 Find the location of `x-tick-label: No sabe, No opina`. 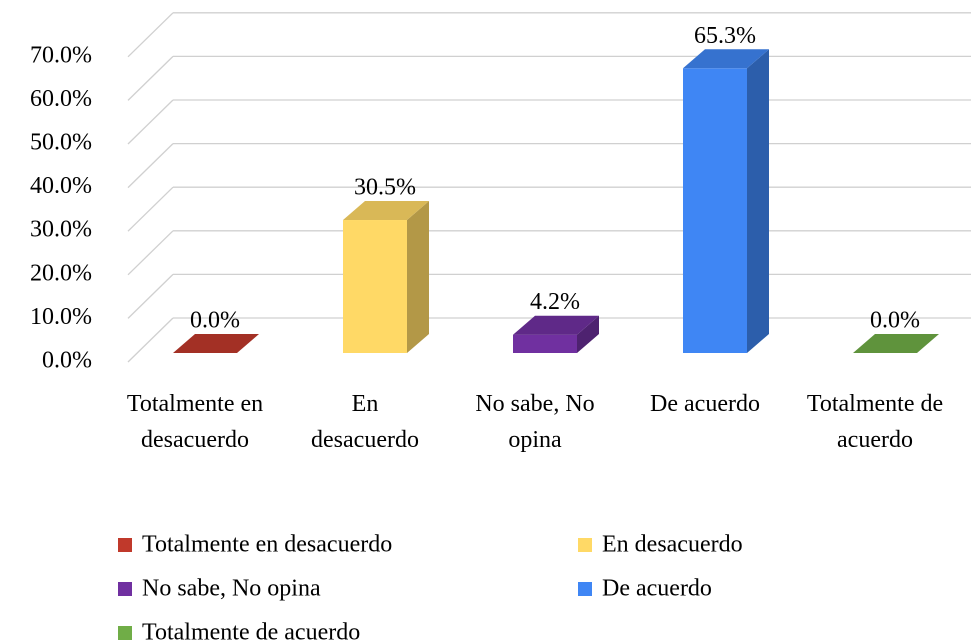

x-tick-label: No sabe, No opina is located at coordinates (535, 422).